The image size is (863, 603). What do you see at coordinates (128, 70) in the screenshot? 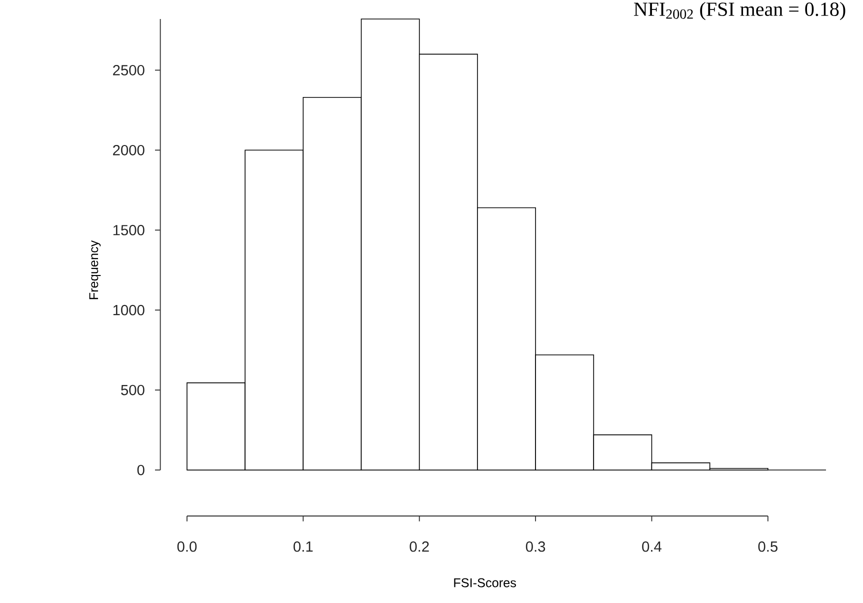
I see `y-tick-label: 2500` at bounding box center [128, 70].